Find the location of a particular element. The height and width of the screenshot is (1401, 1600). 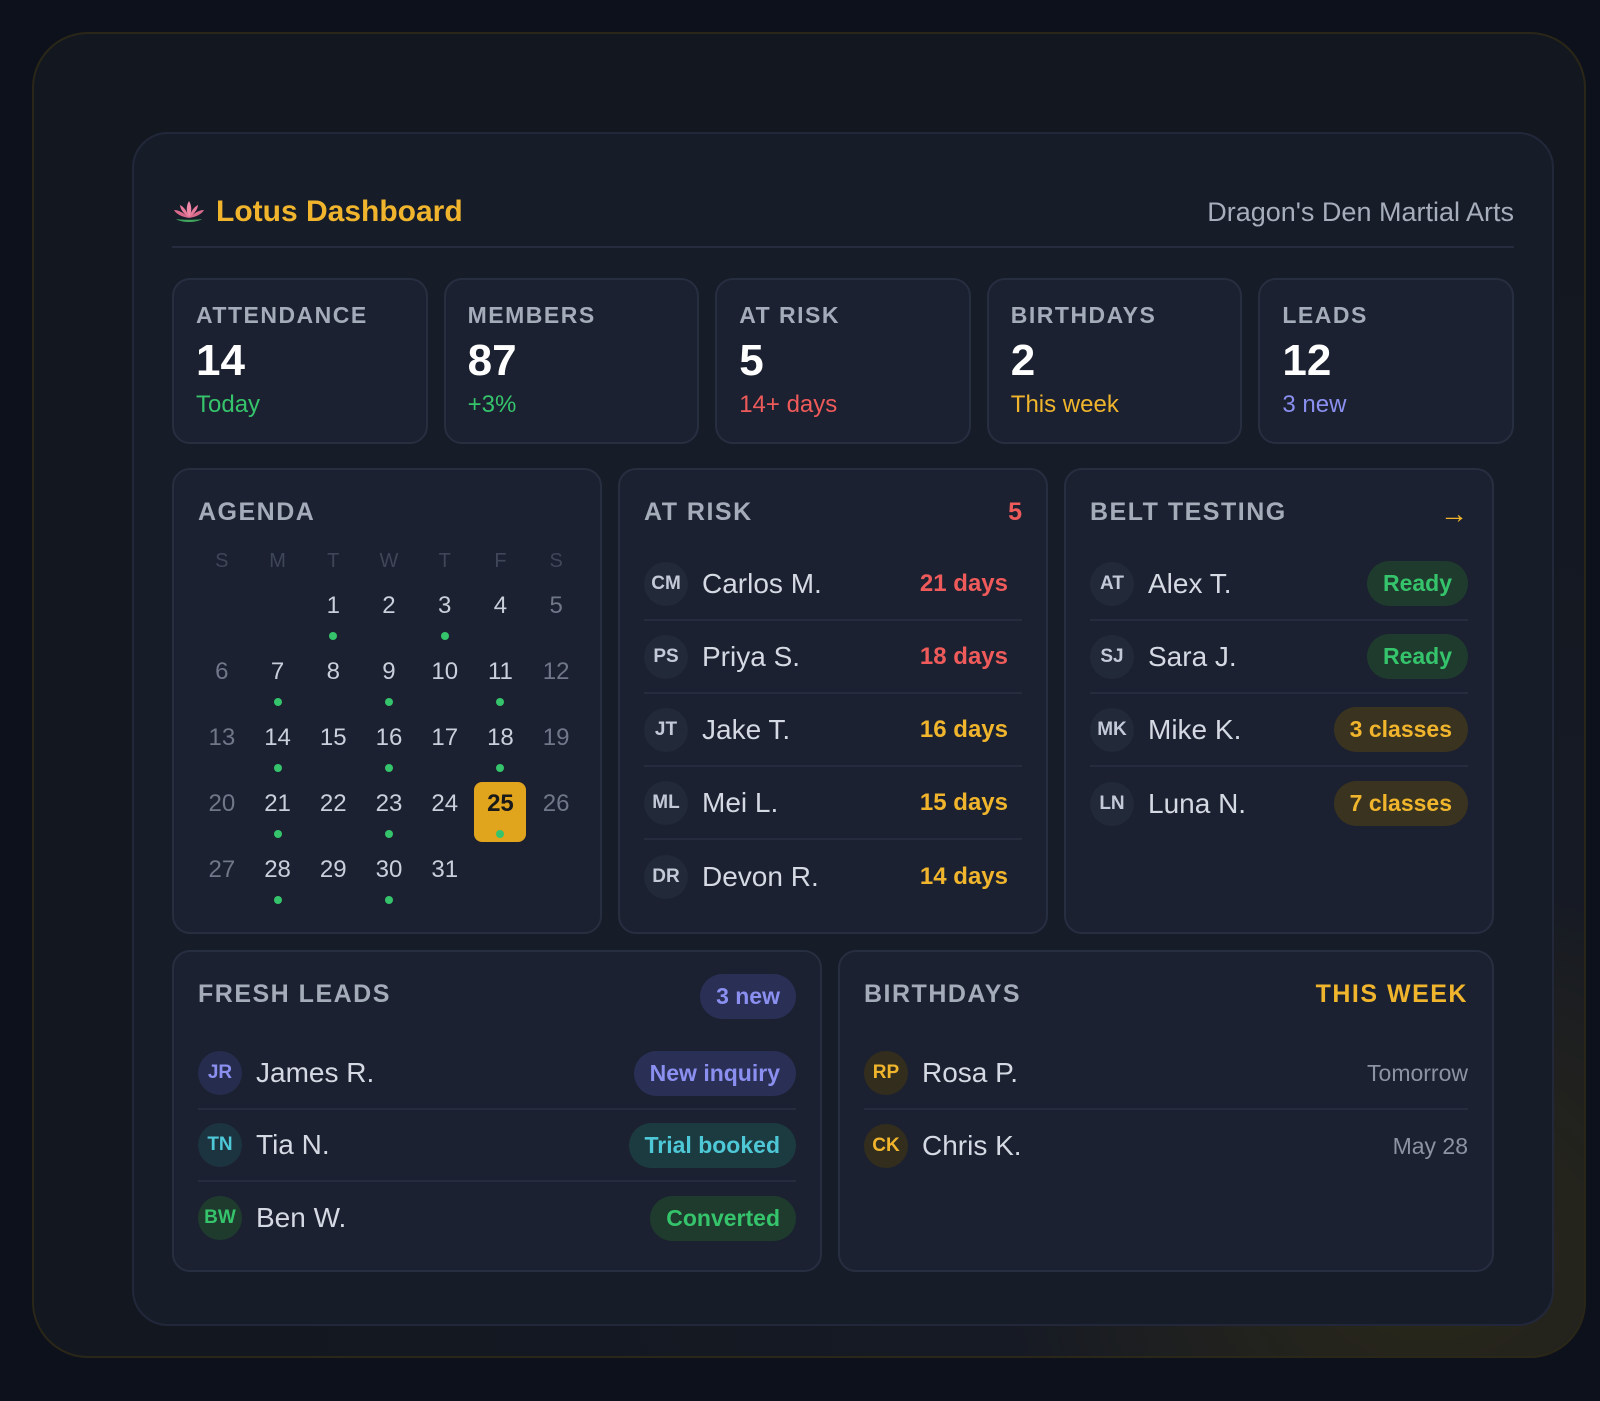

day-number: 16 is located at coordinates (389, 737).